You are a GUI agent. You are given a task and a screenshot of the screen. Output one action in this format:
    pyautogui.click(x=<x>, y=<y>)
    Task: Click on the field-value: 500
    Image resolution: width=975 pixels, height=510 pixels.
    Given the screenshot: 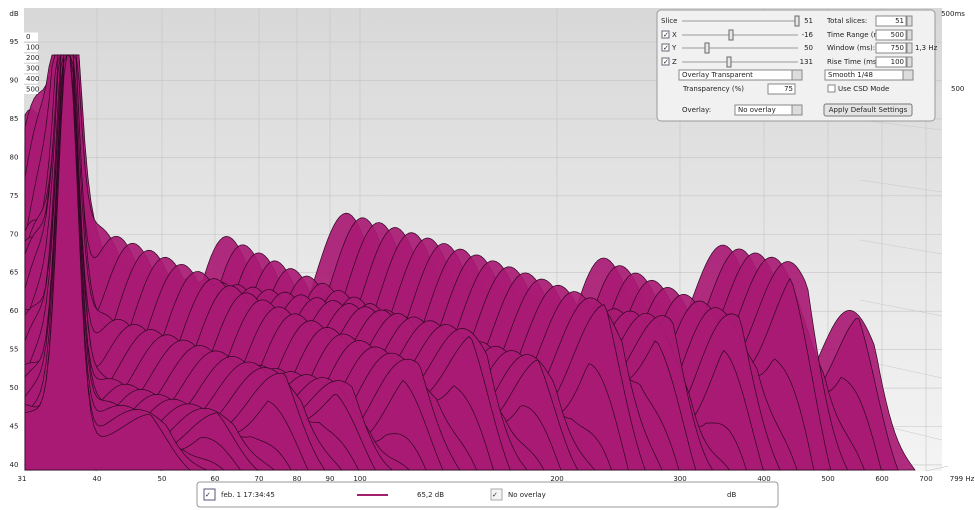 What is the action you would take?
    pyautogui.click(x=897, y=35)
    